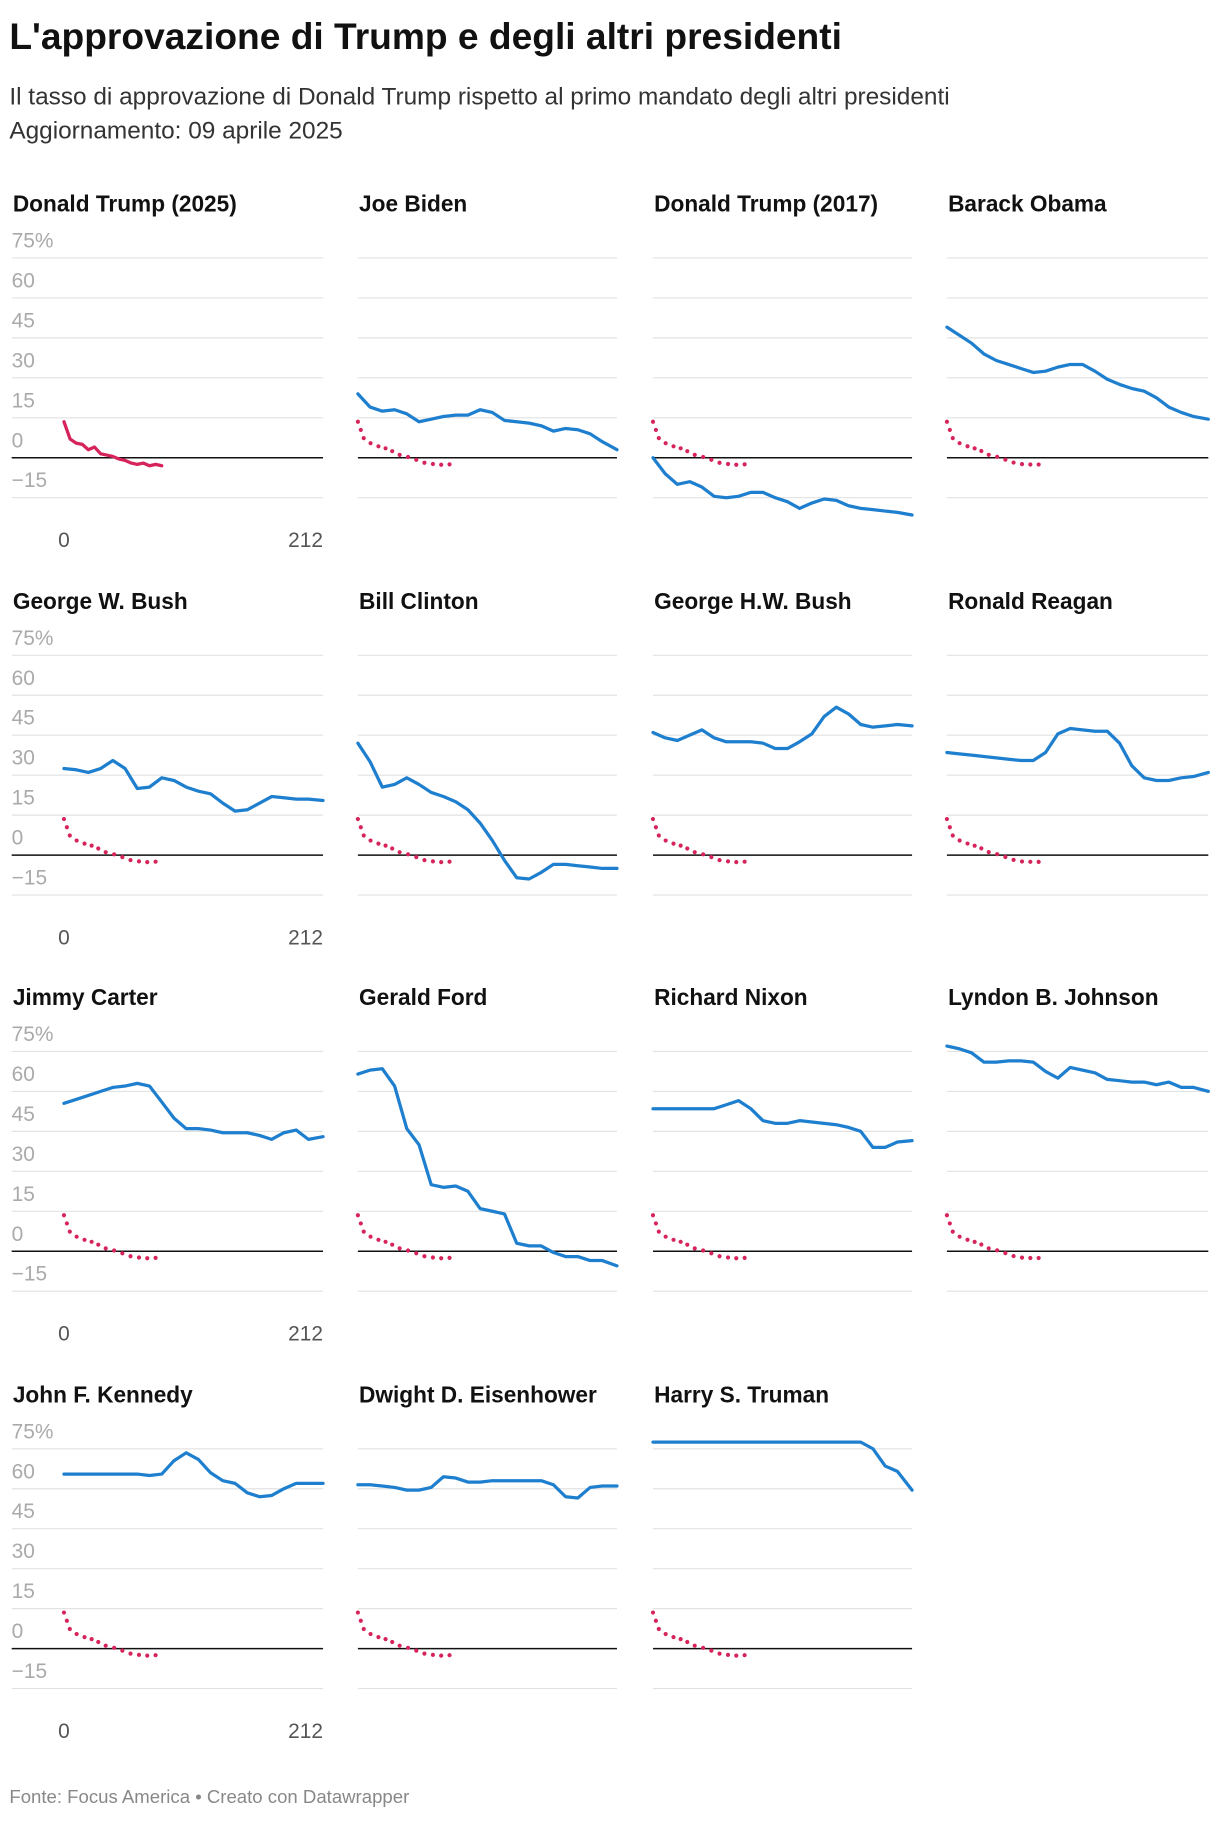 This screenshot has width=1220, height=1824. Describe the element at coordinates (1030, 601) in the screenshot. I see `panel-title: Ronald Reagan` at that location.